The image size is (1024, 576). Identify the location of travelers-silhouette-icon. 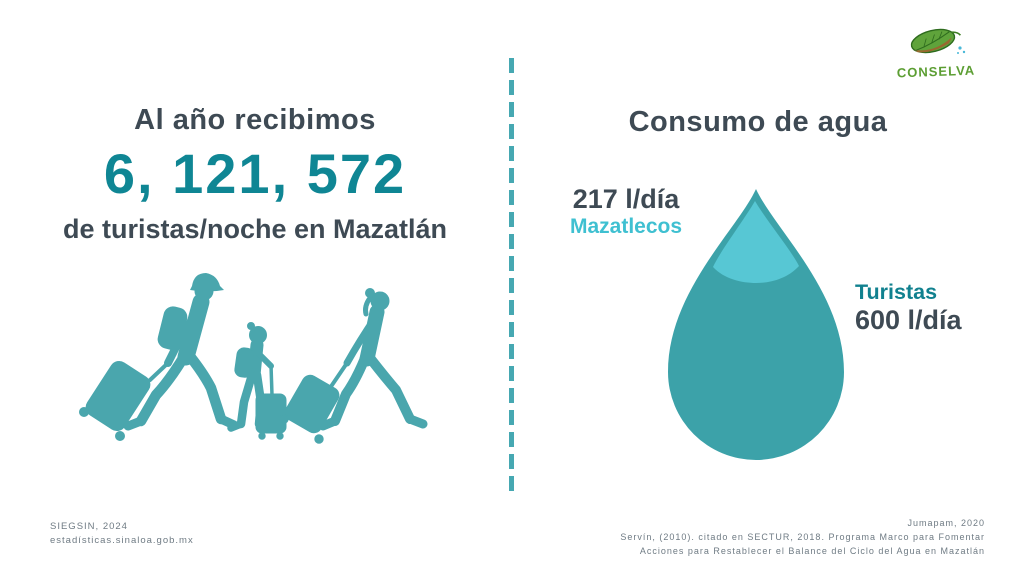
(253, 358).